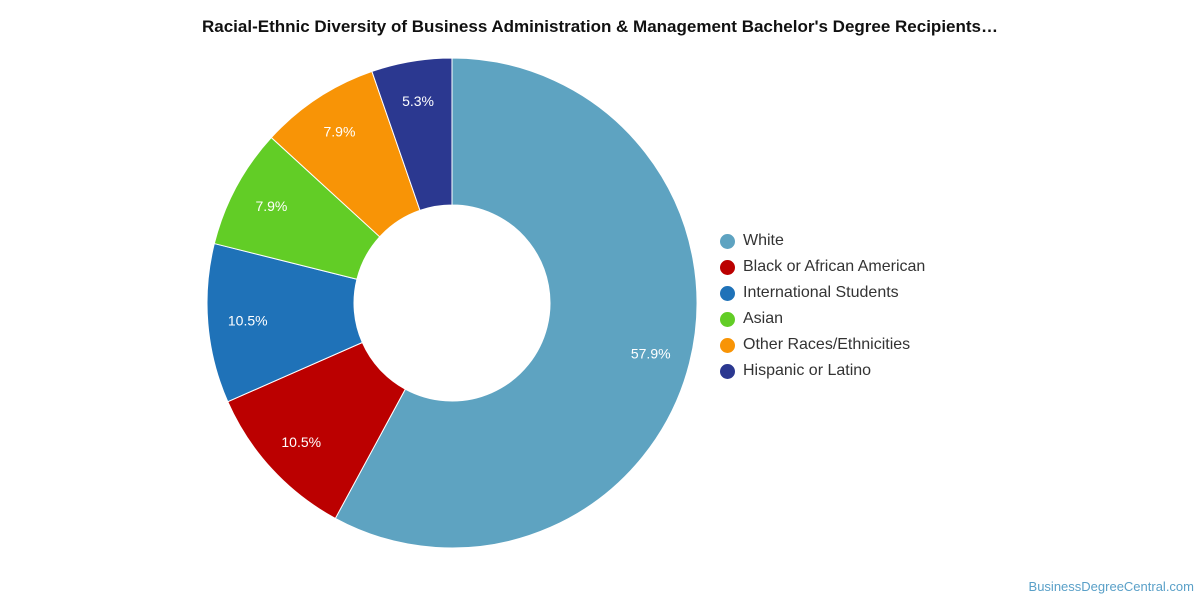 This screenshot has height=600, width=1200. What do you see at coordinates (418, 101) in the screenshot?
I see `value-label-hispanic-or-latino: 5.3%` at bounding box center [418, 101].